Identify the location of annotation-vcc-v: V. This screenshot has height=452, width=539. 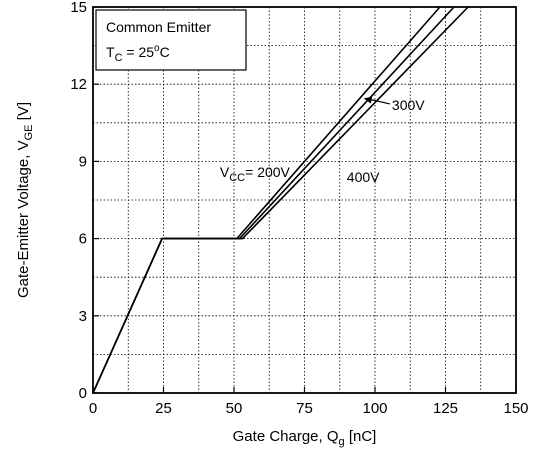
(225, 172).